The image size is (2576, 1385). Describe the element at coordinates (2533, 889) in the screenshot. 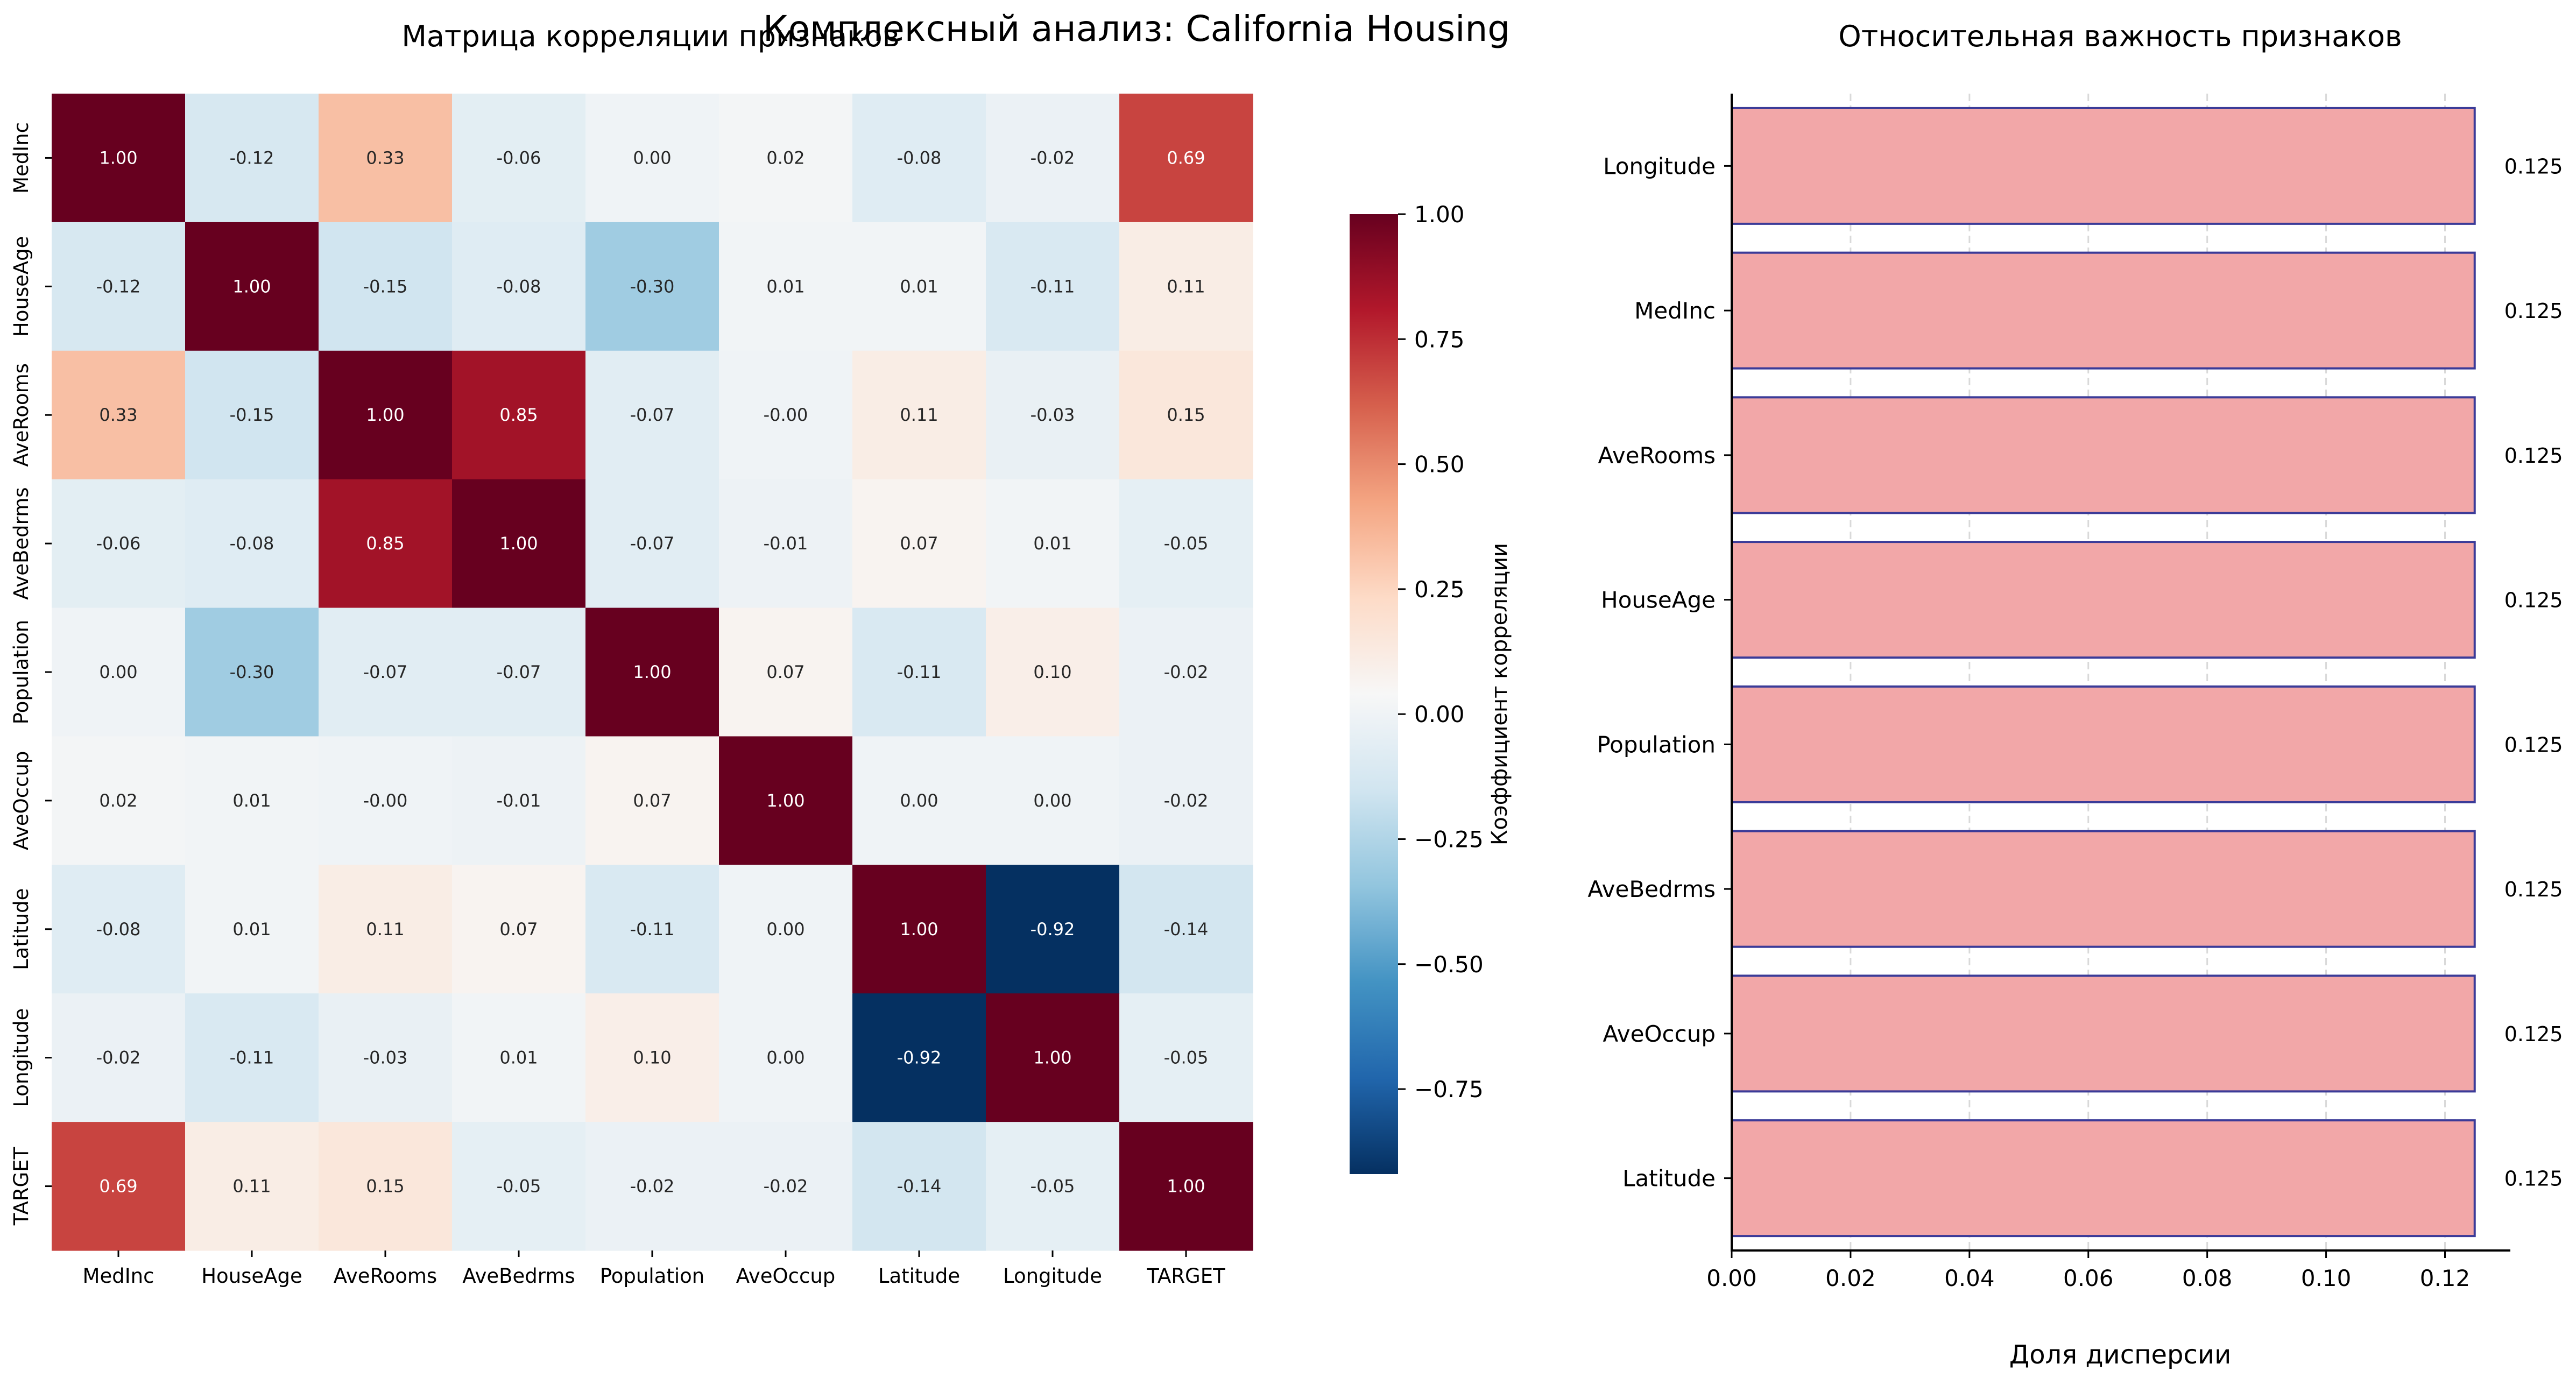

I see `bar-value-label-avebedrms: 0.125` at that location.